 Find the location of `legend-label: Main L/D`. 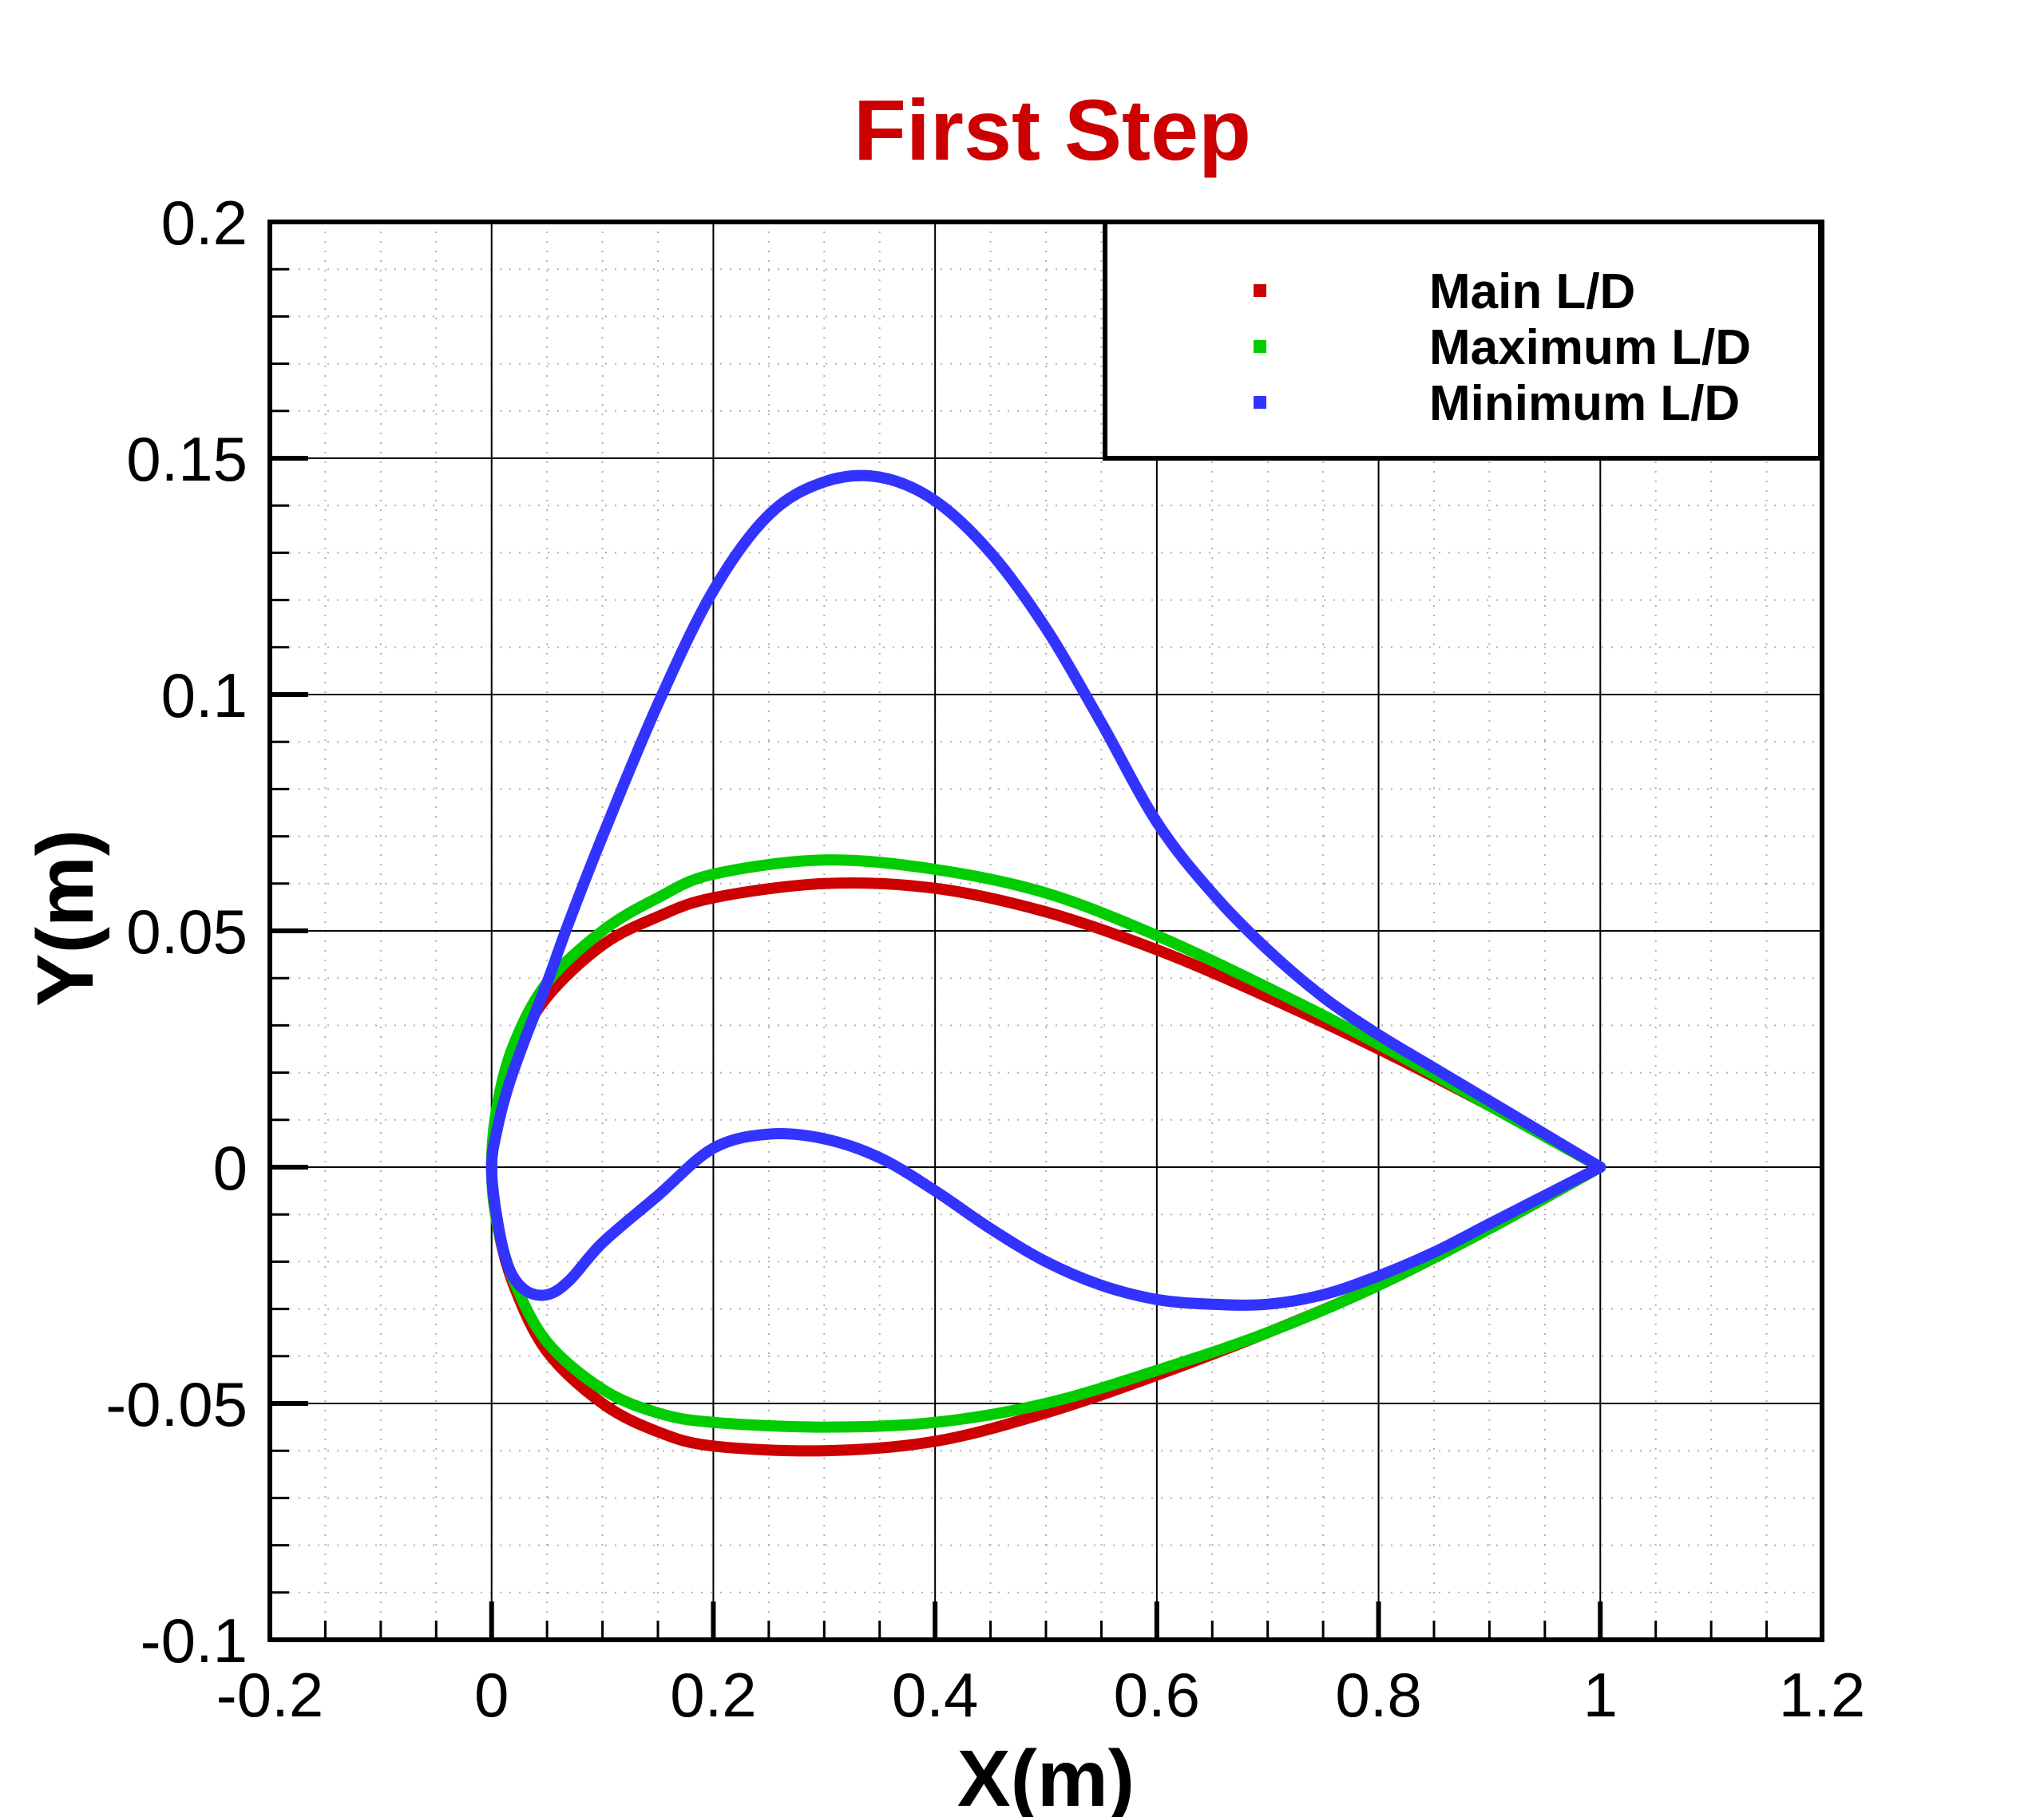

legend-label: Main L/D is located at coordinates (1532, 291).